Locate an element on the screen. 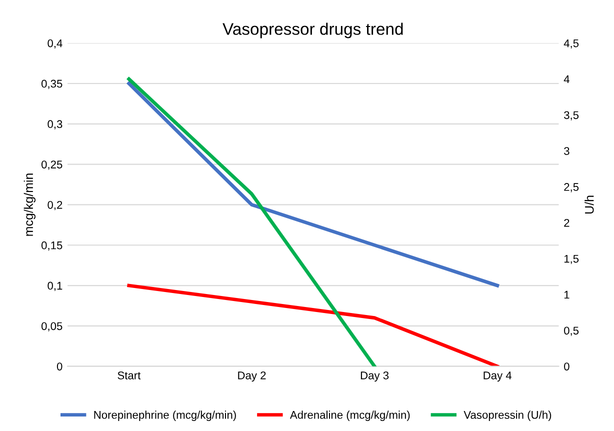 Image resolution: width=614 pixels, height=431 pixels. y-tick-label: 0,15 is located at coordinates (51, 246).